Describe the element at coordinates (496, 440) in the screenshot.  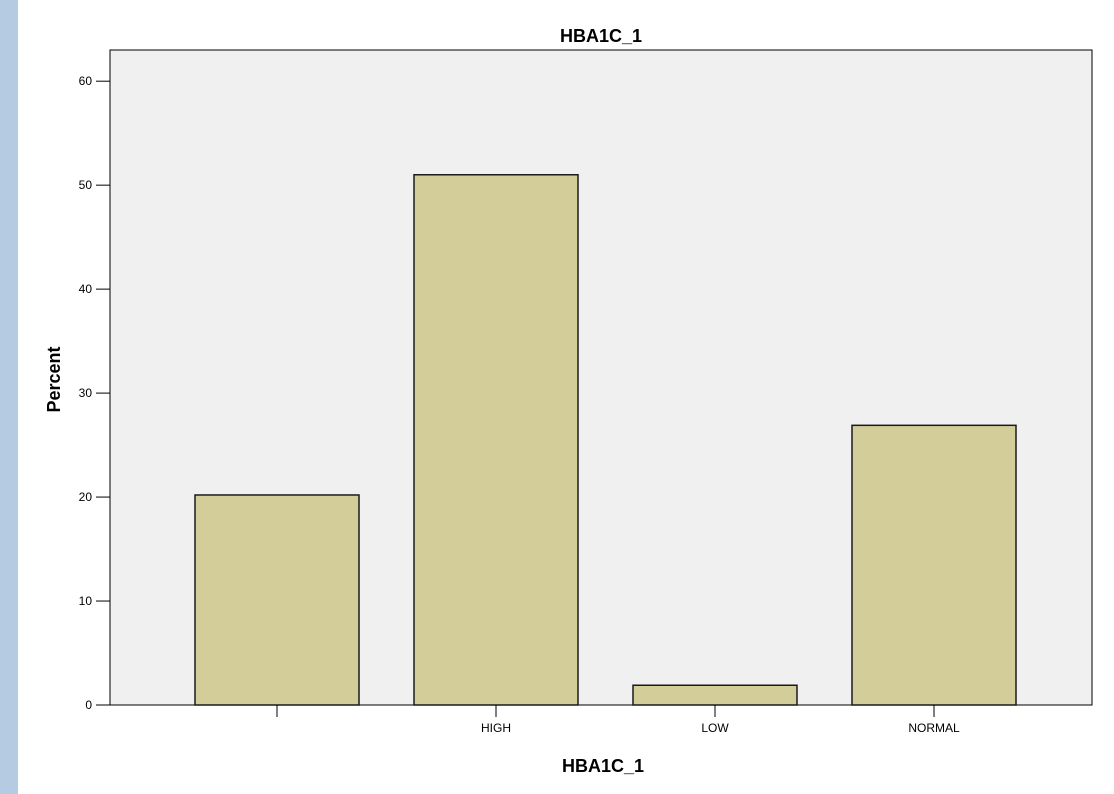
I see `bar-high` at that location.